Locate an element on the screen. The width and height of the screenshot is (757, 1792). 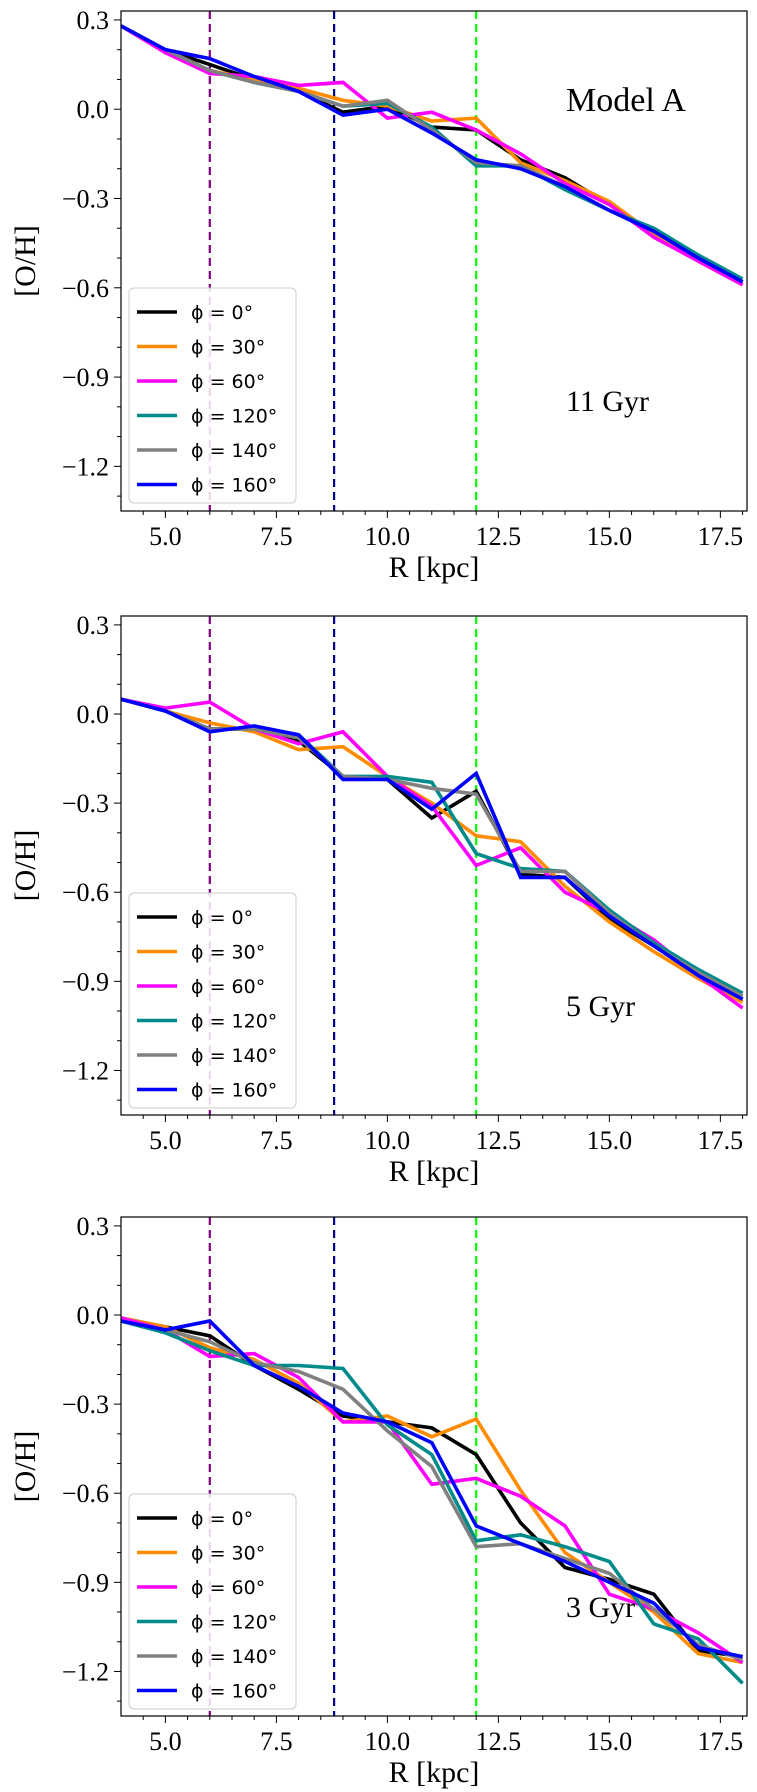
model-label: Model A is located at coordinates (626, 100).